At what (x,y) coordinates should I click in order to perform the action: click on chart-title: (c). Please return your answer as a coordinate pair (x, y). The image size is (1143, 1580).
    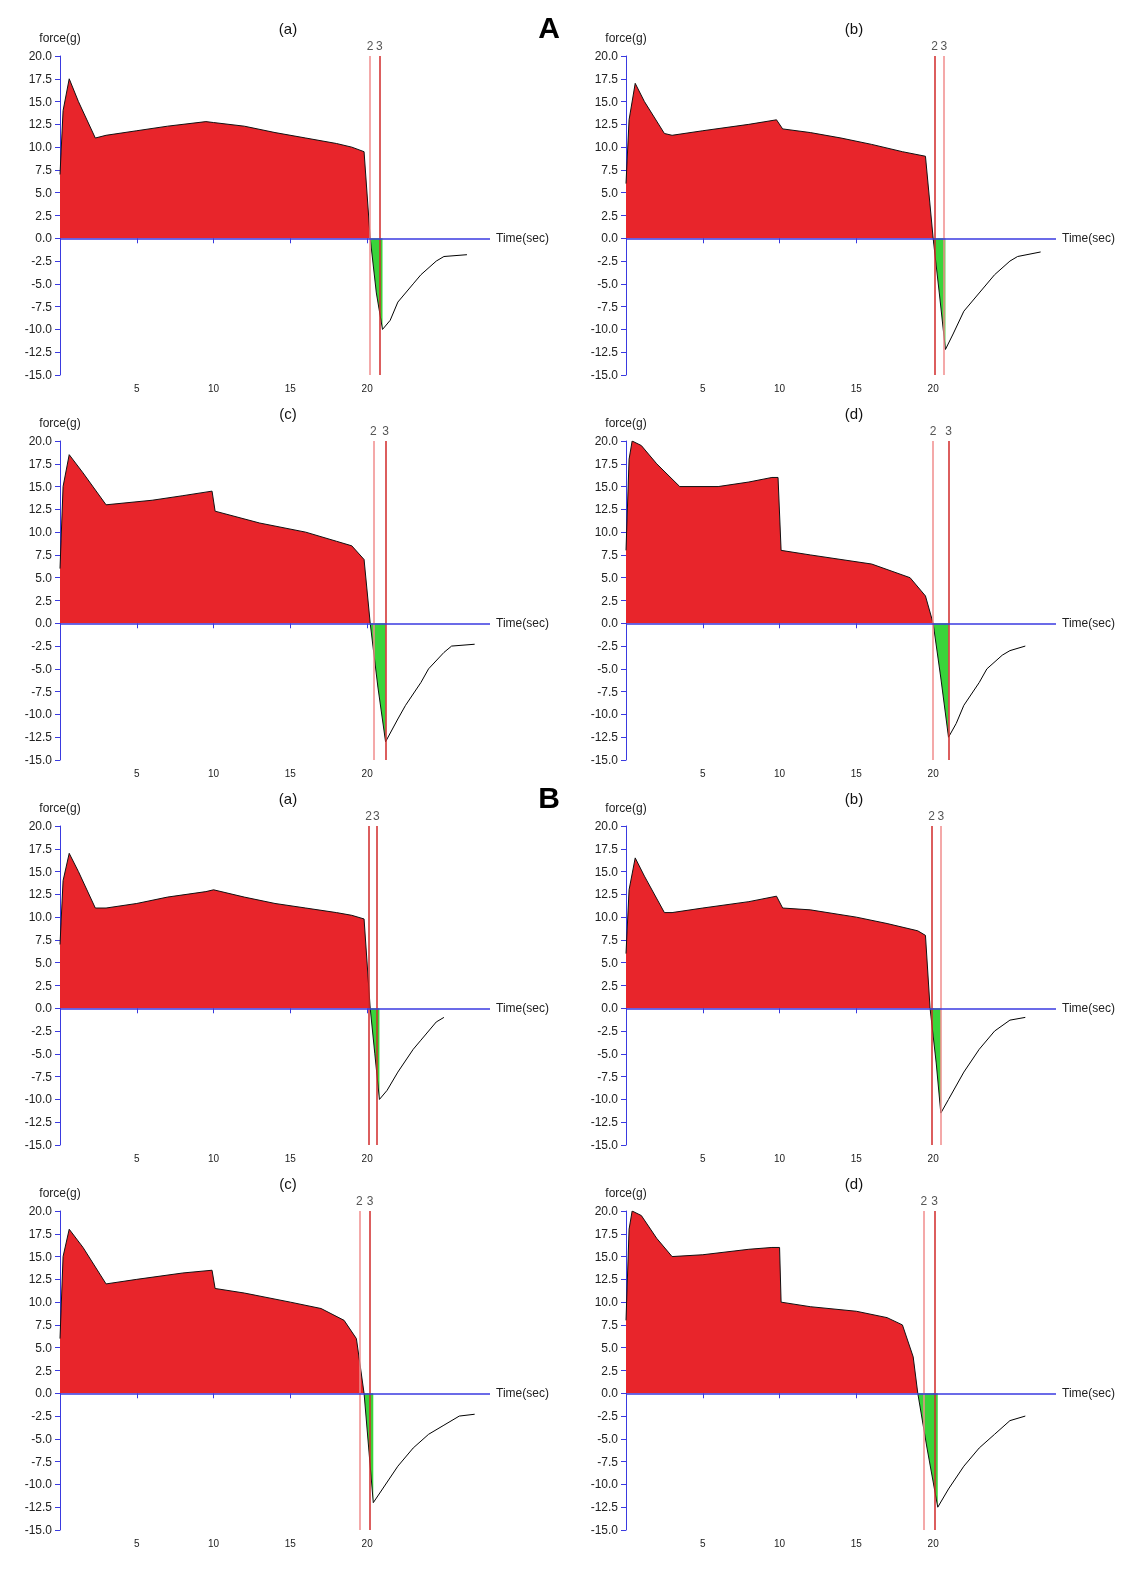
    Looking at the image, I should click on (288, 1183).